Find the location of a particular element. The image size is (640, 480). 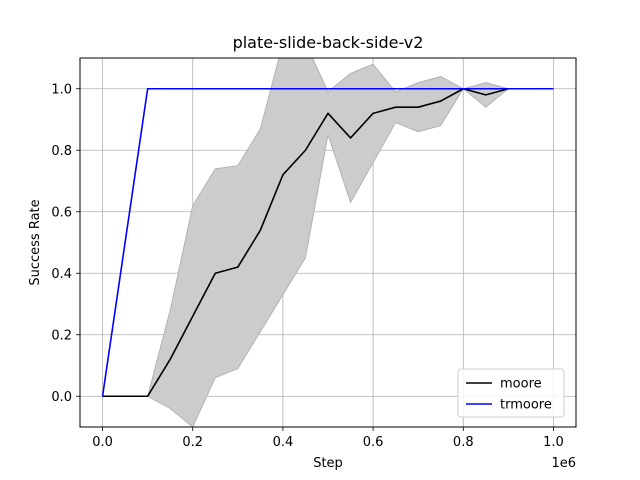

x-tick-label: 0.2 is located at coordinates (192, 442).